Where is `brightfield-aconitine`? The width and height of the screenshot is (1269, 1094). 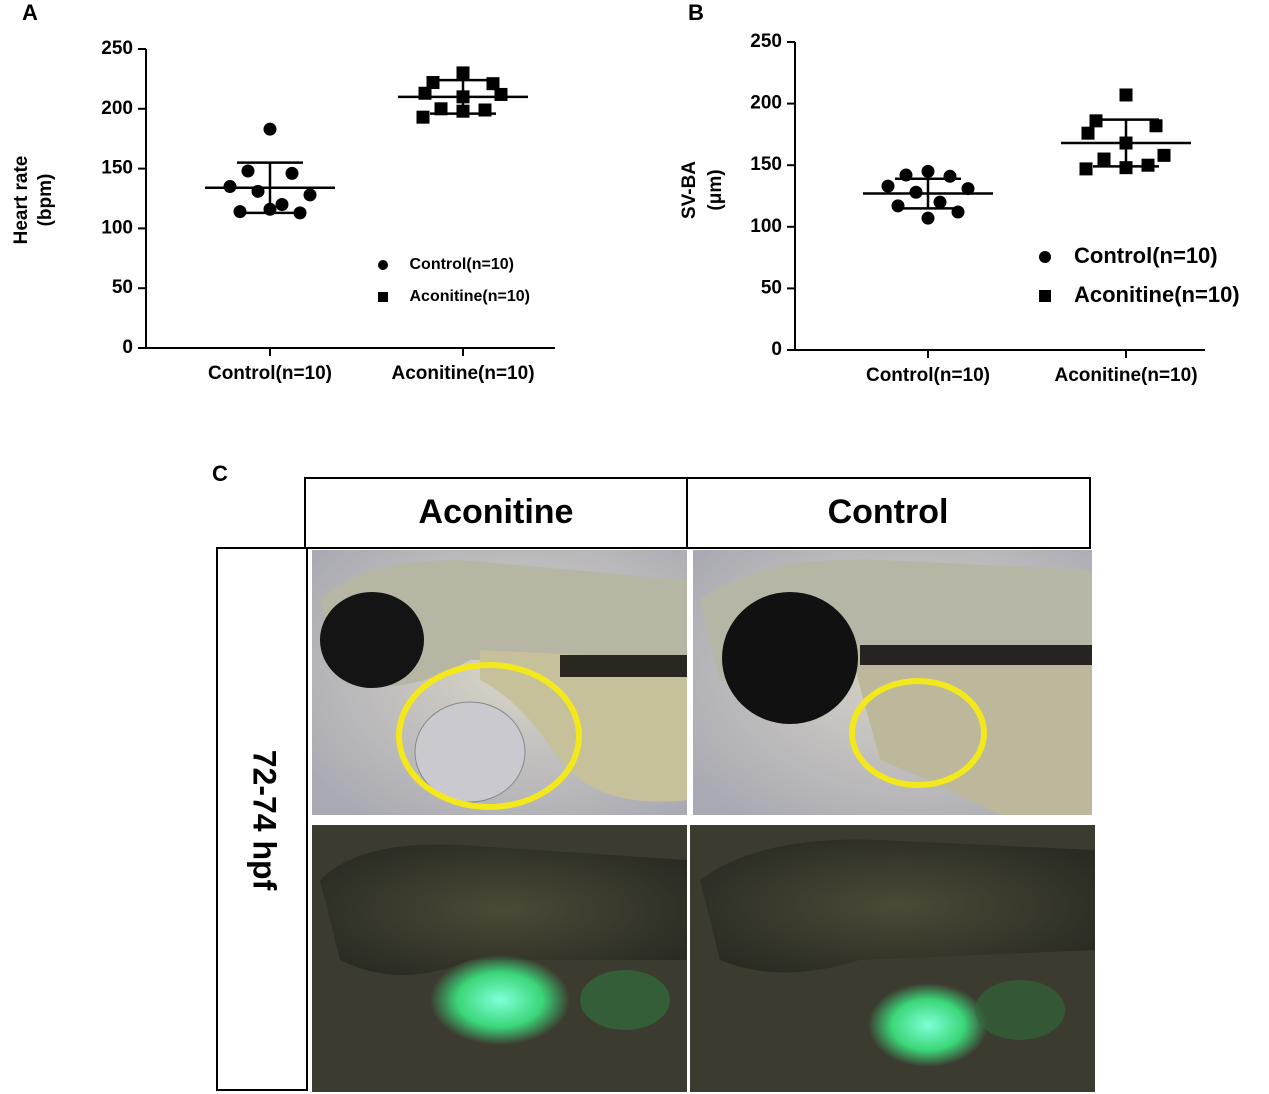 brightfield-aconitine is located at coordinates (499, 682).